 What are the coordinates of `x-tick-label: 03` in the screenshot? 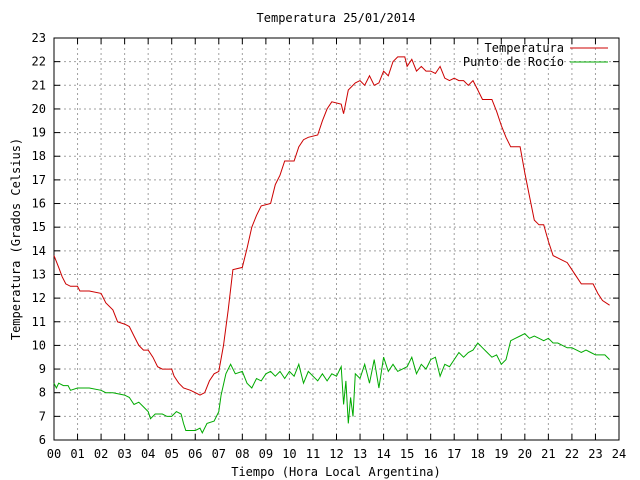 It's located at (124, 454).